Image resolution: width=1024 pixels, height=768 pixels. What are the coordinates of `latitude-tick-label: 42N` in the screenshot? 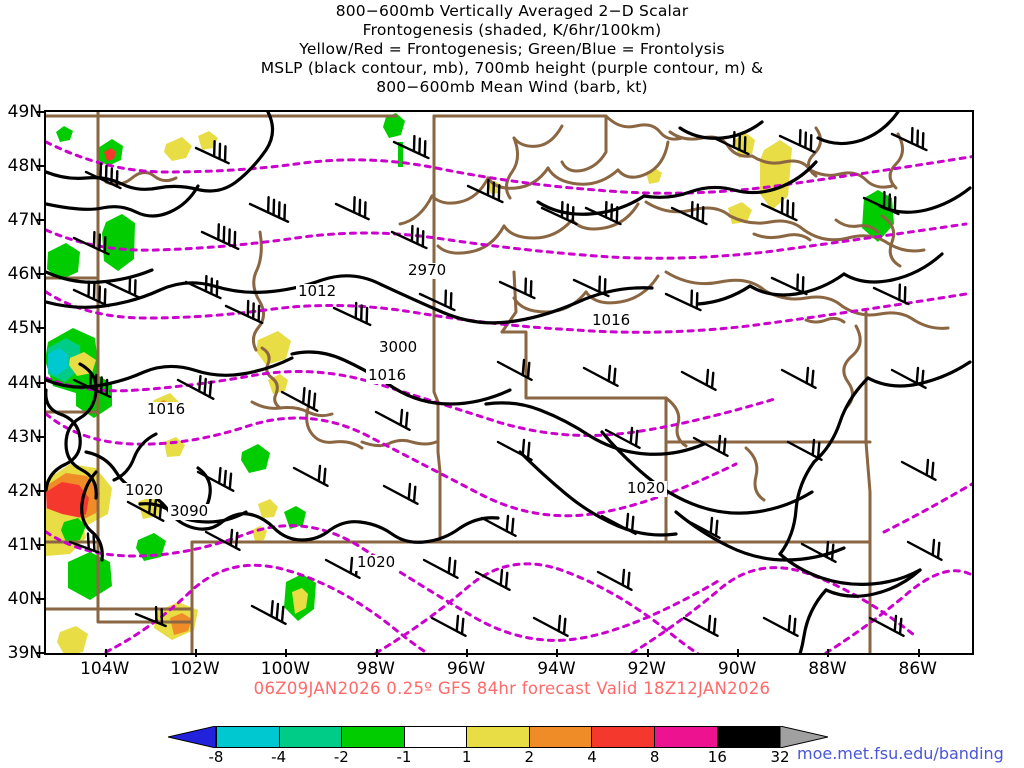 It's located at (24, 490).